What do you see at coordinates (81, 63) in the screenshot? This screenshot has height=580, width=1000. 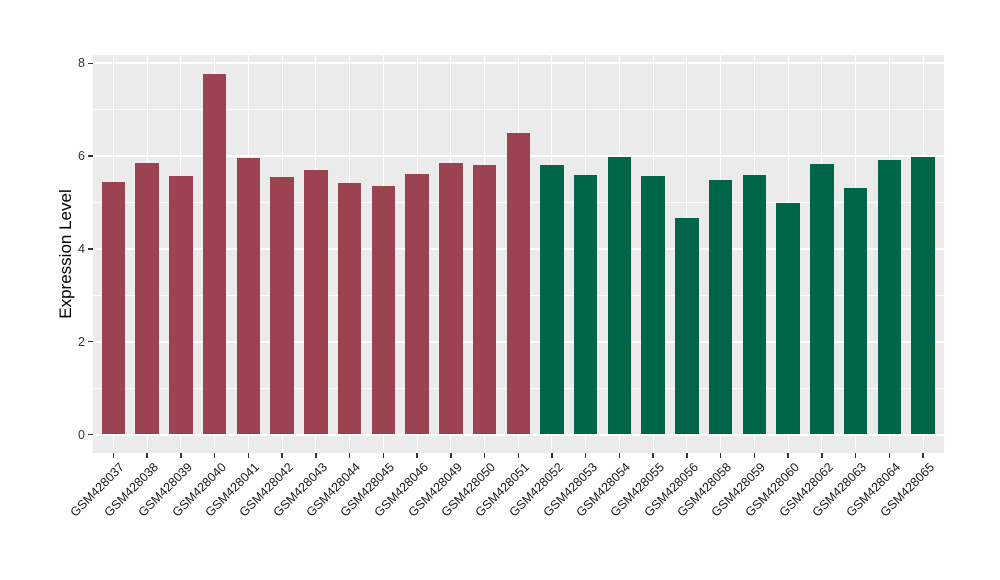 I see `y-tick-label: 8` at bounding box center [81, 63].